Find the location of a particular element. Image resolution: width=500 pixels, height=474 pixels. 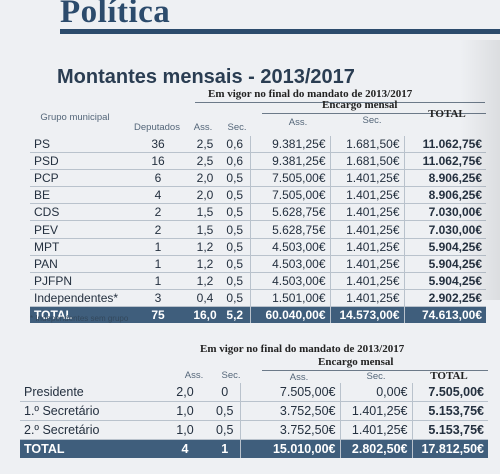

encargo-ass-cell: 1.501,00€ is located at coordinates (289, 298).